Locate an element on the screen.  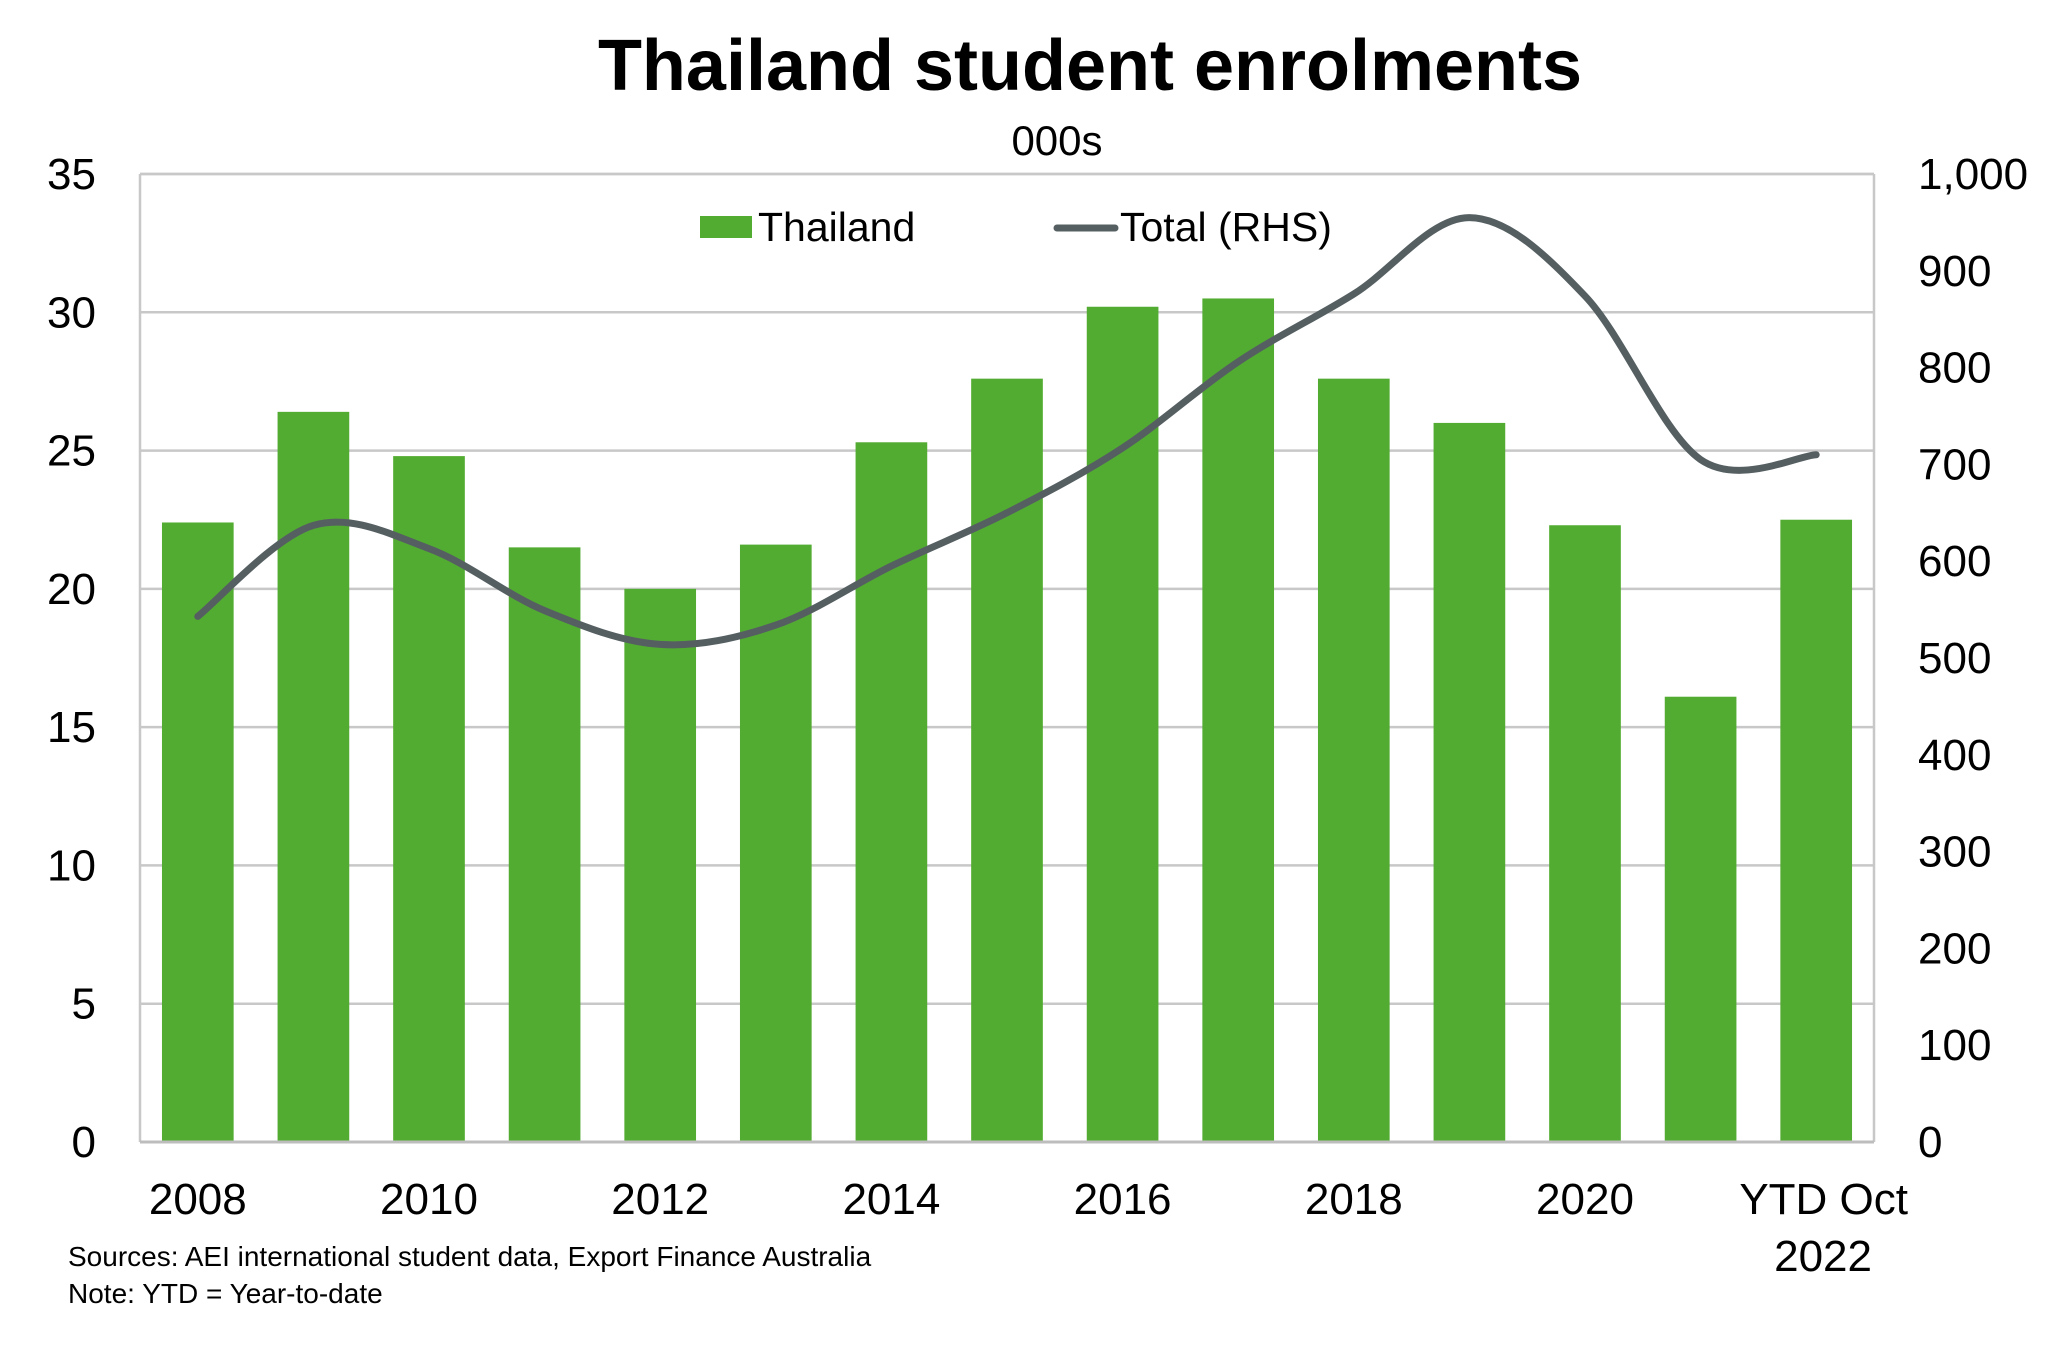
chart-subtitle: 000s is located at coordinates (1056, 140).